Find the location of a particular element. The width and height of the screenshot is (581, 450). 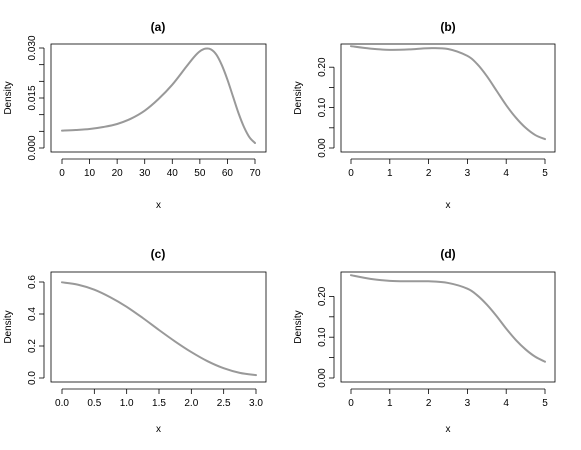

x-tick-label: 0.5 is located at coordinates (94, 403).